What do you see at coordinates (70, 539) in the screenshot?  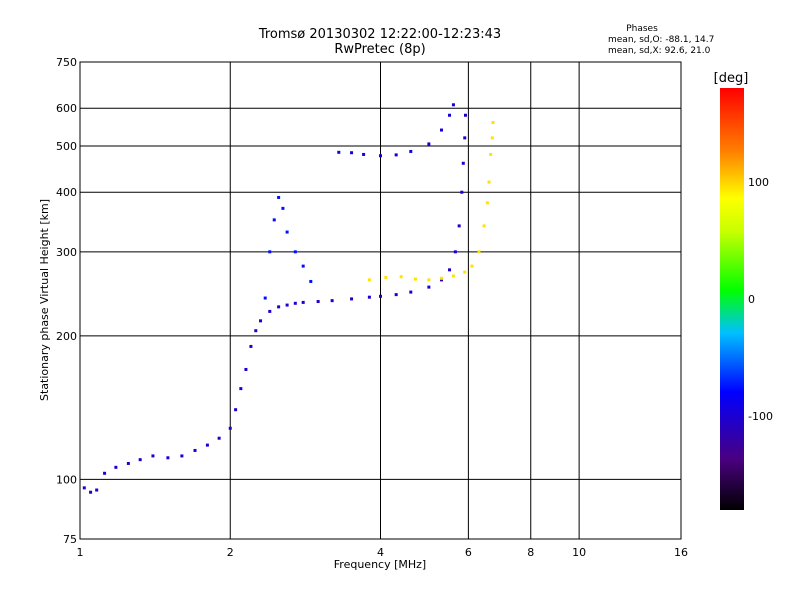 I see `y-tick-label: 75` at bounding box center [70, 539].